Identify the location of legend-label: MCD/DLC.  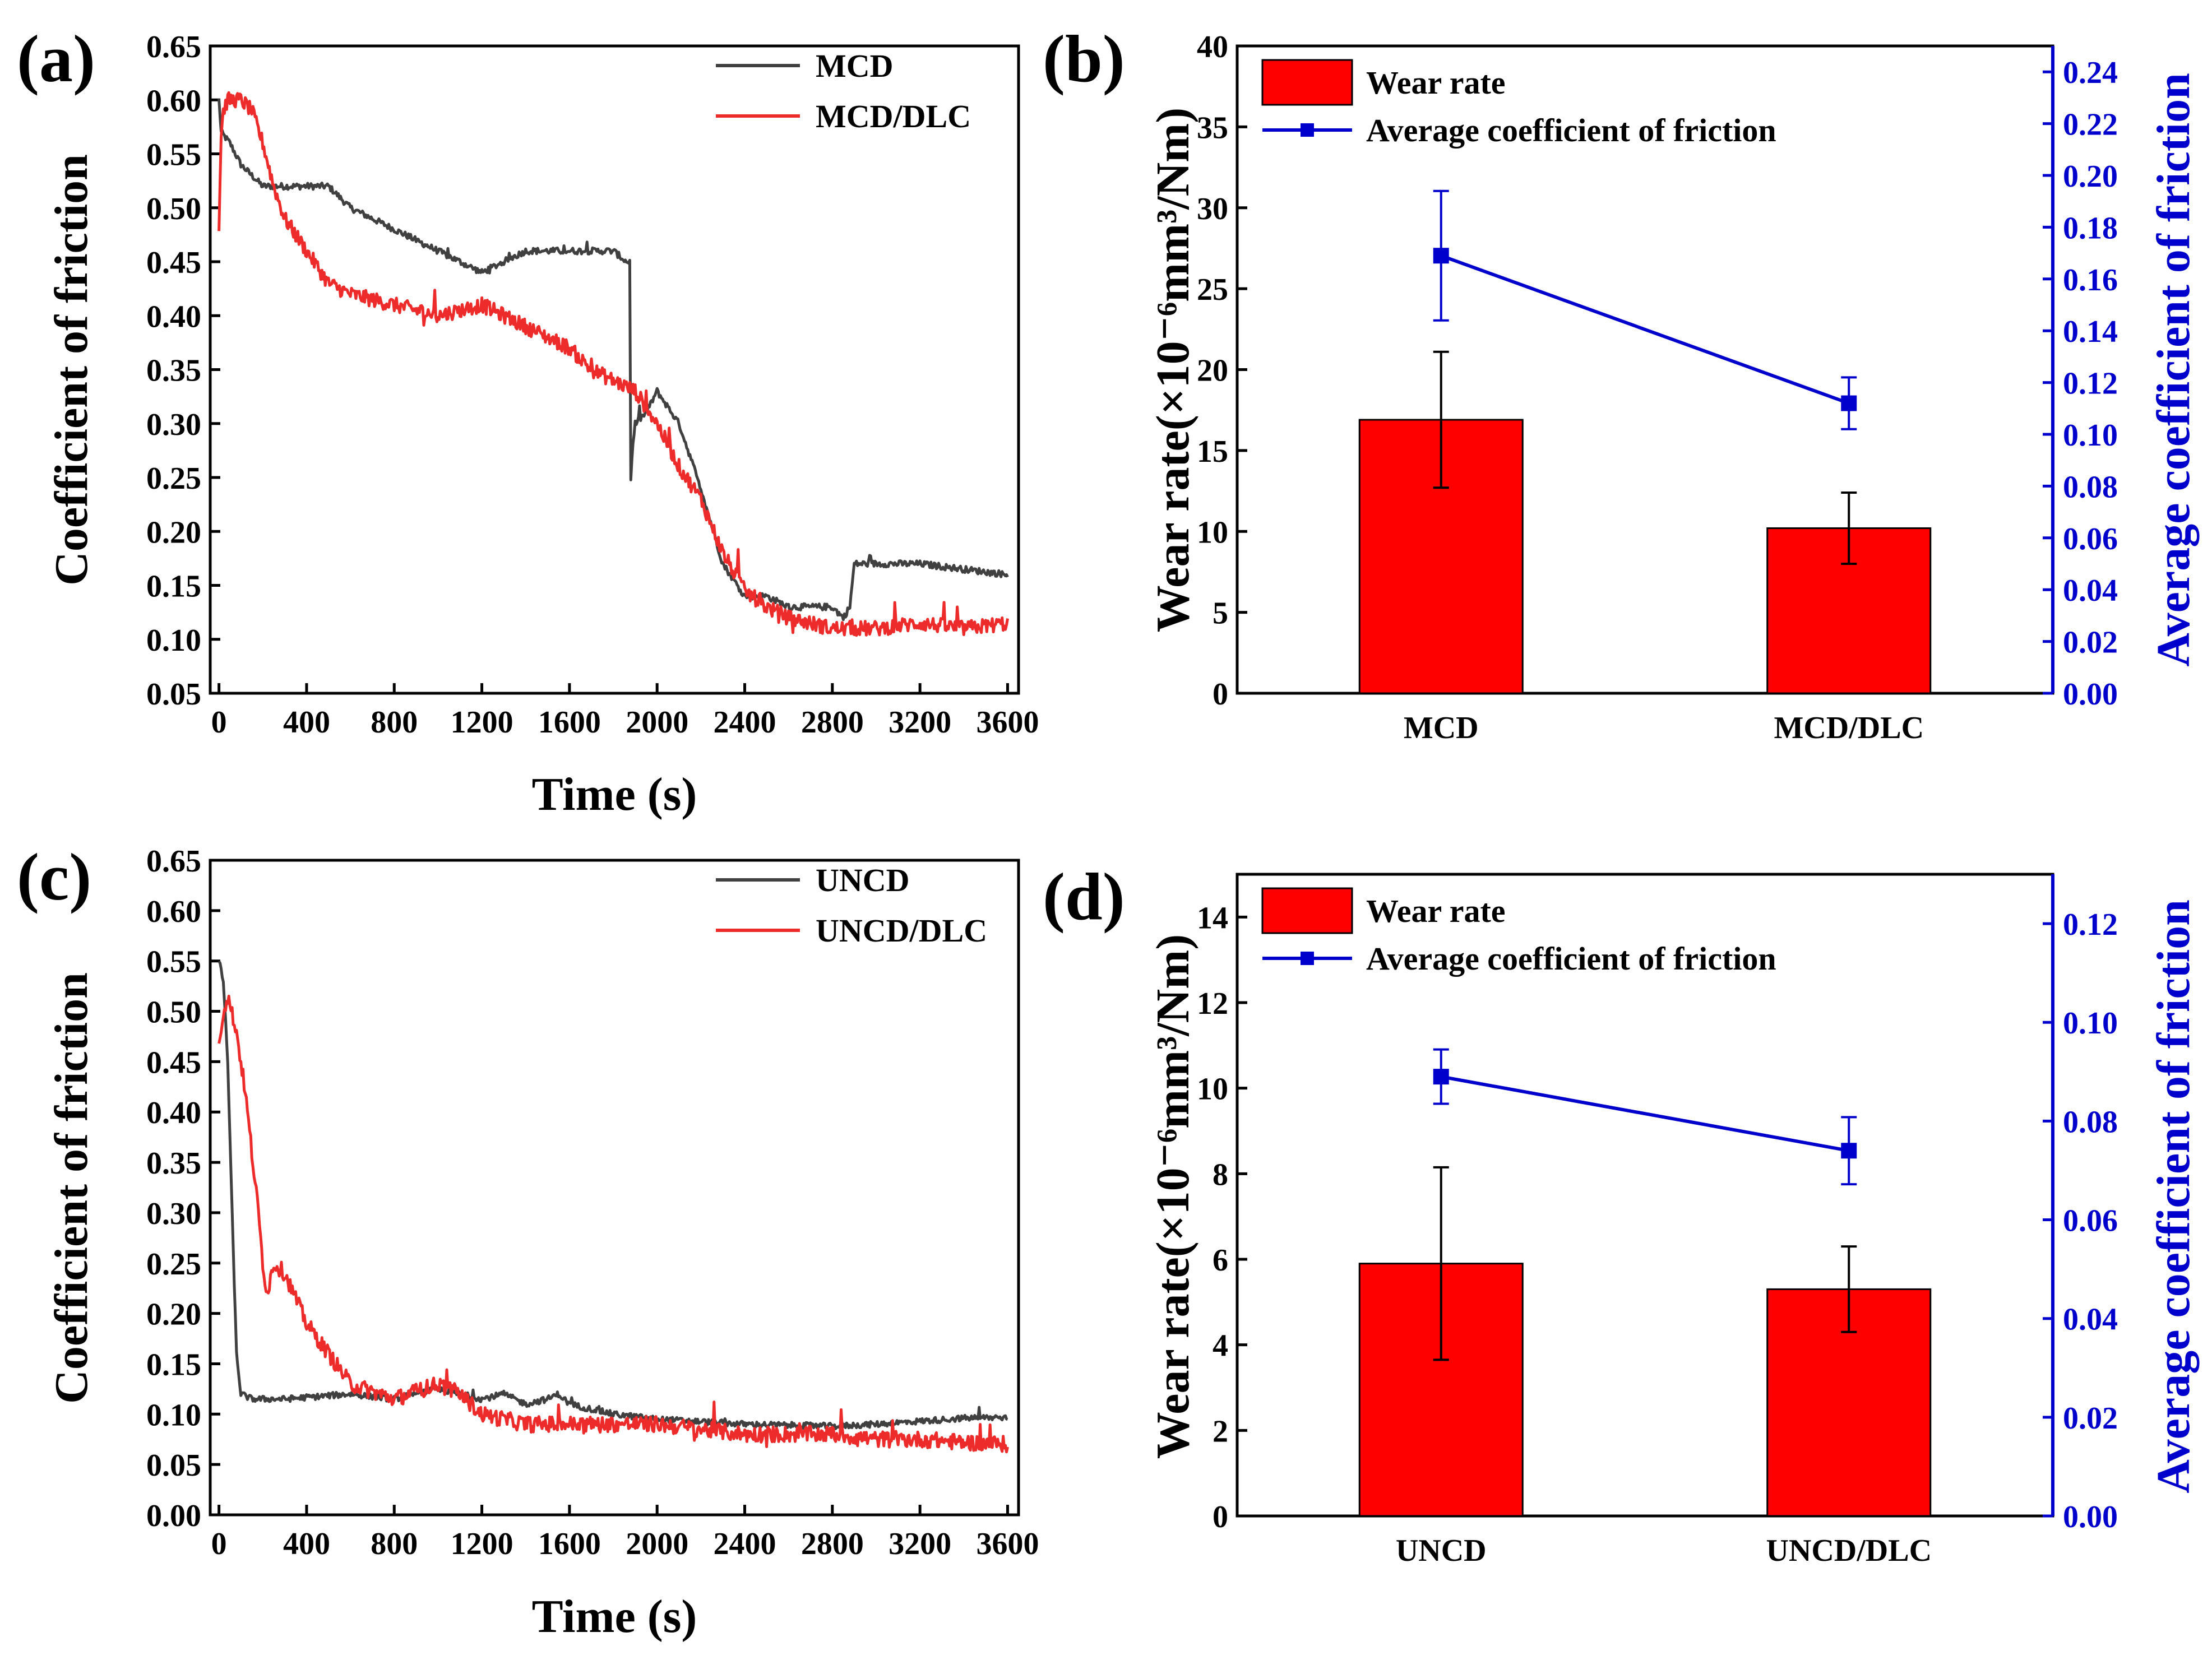
(894, 116).